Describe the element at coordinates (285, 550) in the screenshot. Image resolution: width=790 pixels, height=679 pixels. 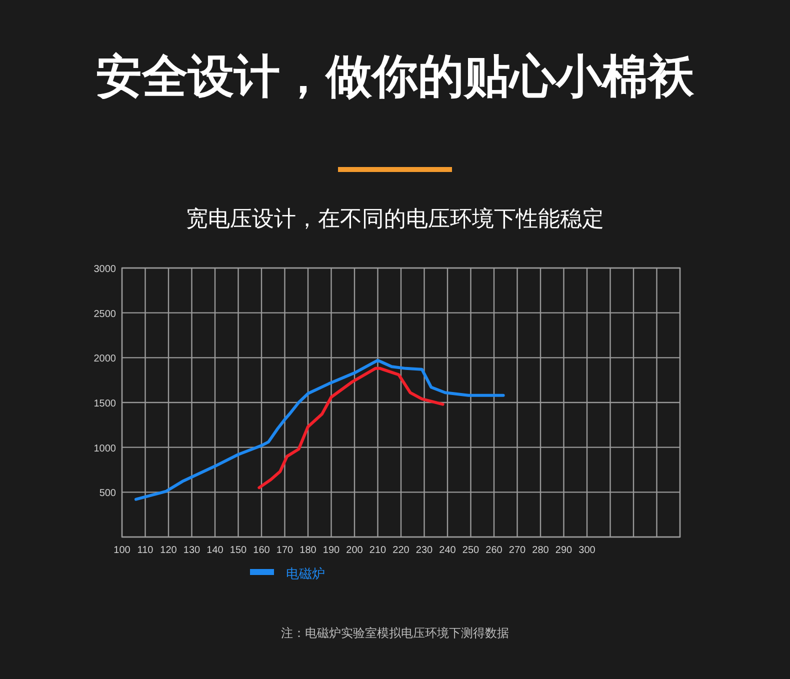
I see `x-tick-label: 170` at that location.